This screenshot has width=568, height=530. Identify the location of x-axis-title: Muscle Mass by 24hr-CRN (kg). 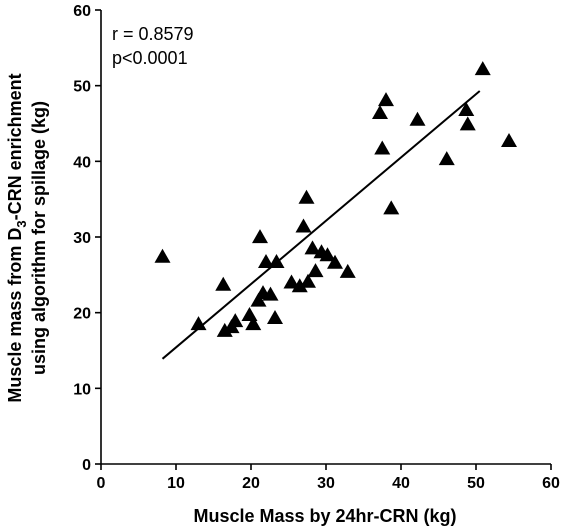
(324, 516).